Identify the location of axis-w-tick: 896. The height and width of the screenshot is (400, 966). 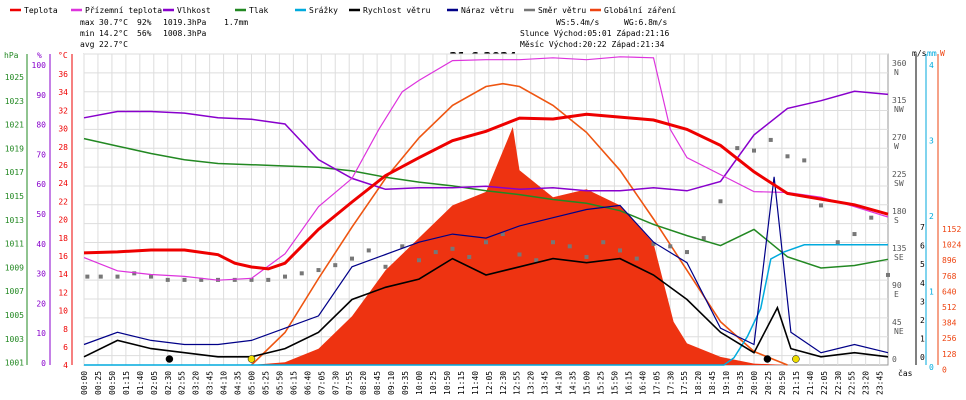
(949, 260).